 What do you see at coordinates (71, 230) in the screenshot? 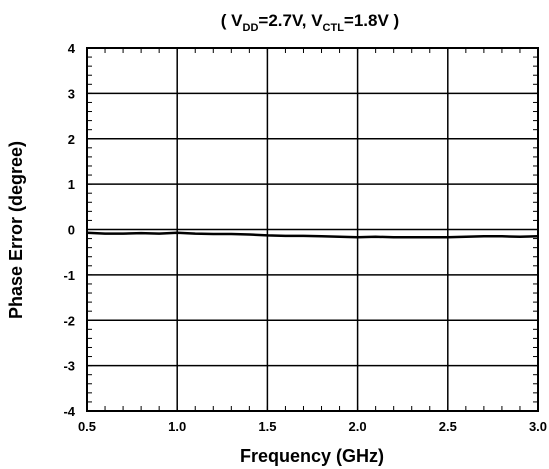
I see `y-tick-label: 0` at bounding box center [71, 230].